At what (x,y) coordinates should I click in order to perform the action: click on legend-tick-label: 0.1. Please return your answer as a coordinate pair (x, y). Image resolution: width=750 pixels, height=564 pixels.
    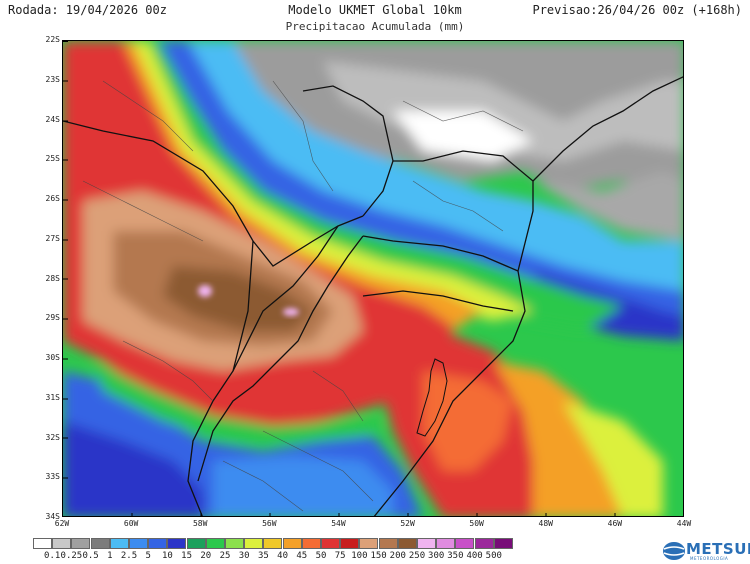
    Looking at the image, I should click on (52, 556).